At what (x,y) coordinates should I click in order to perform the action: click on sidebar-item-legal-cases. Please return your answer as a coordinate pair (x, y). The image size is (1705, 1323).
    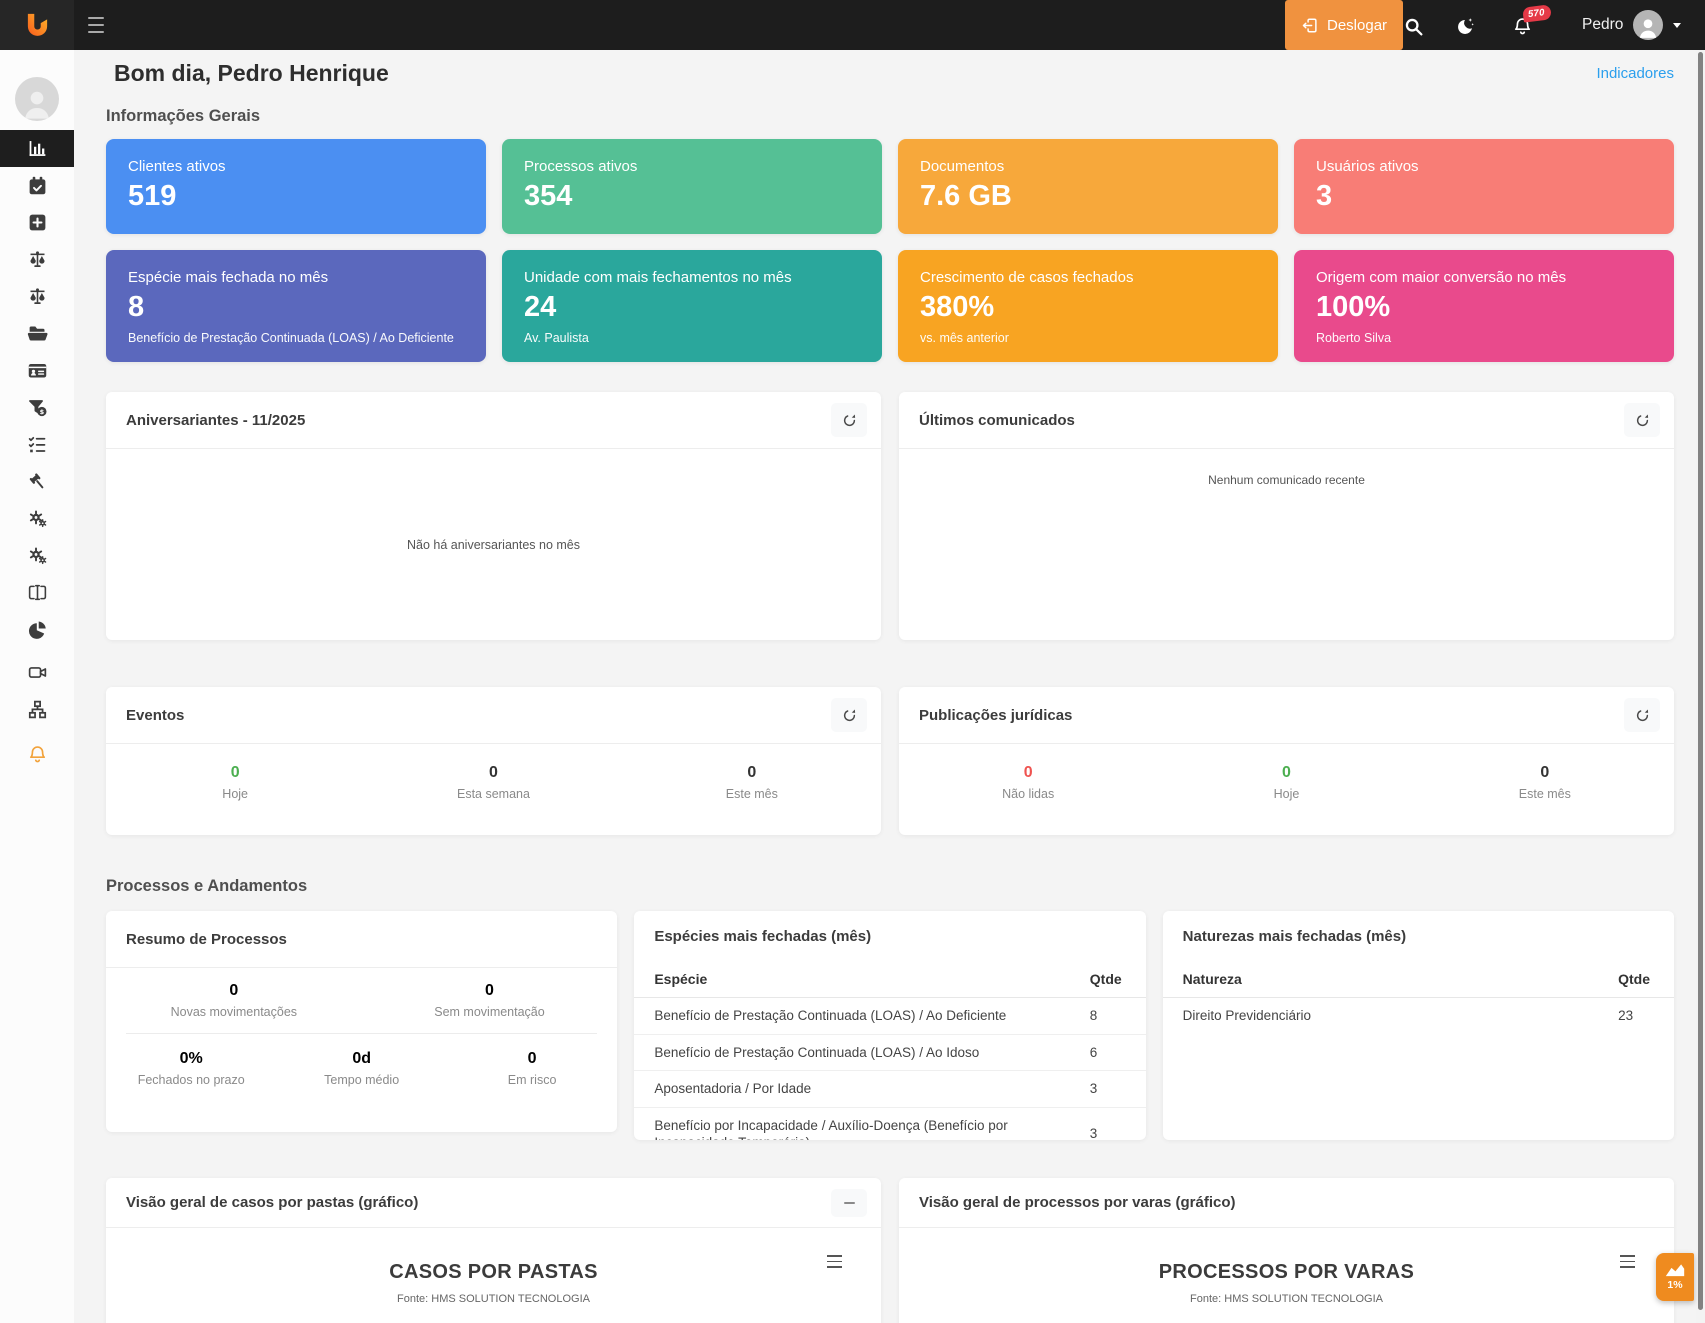
    Looking at the image, I should click on (37, 259).